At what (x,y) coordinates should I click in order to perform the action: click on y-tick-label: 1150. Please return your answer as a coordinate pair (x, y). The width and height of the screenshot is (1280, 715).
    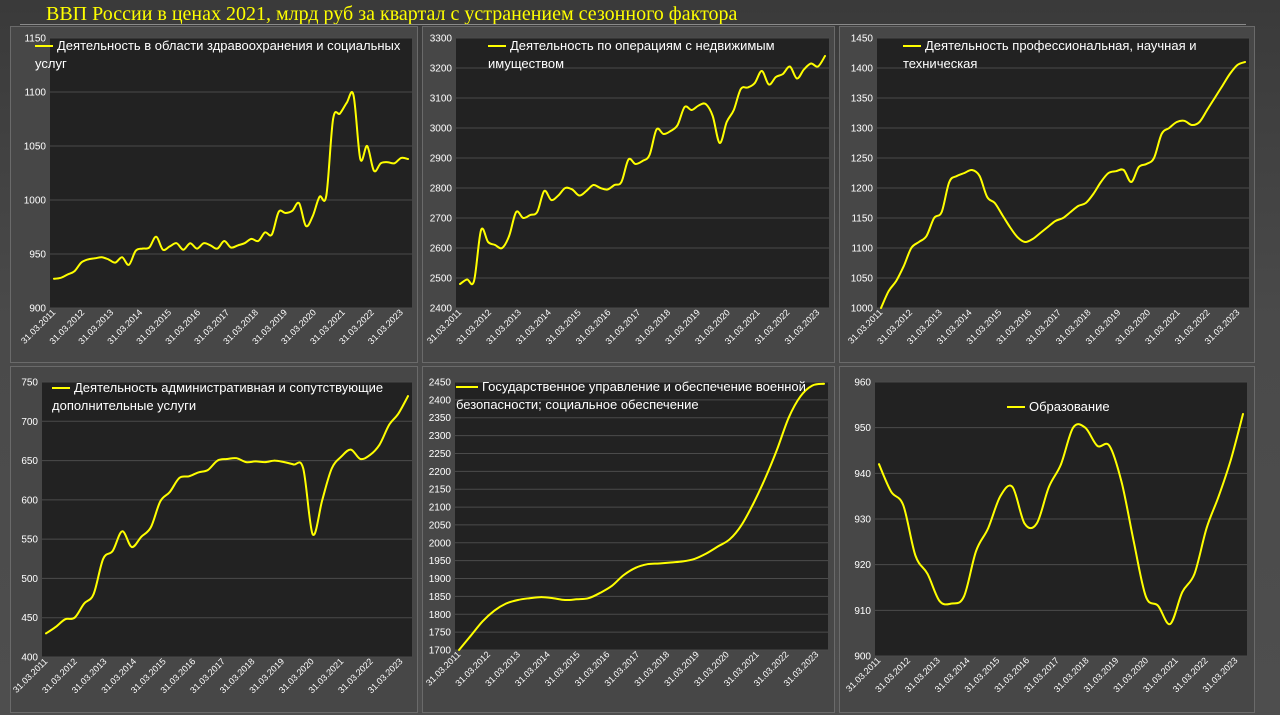
    Looking at the image, I should click on (35, 39).